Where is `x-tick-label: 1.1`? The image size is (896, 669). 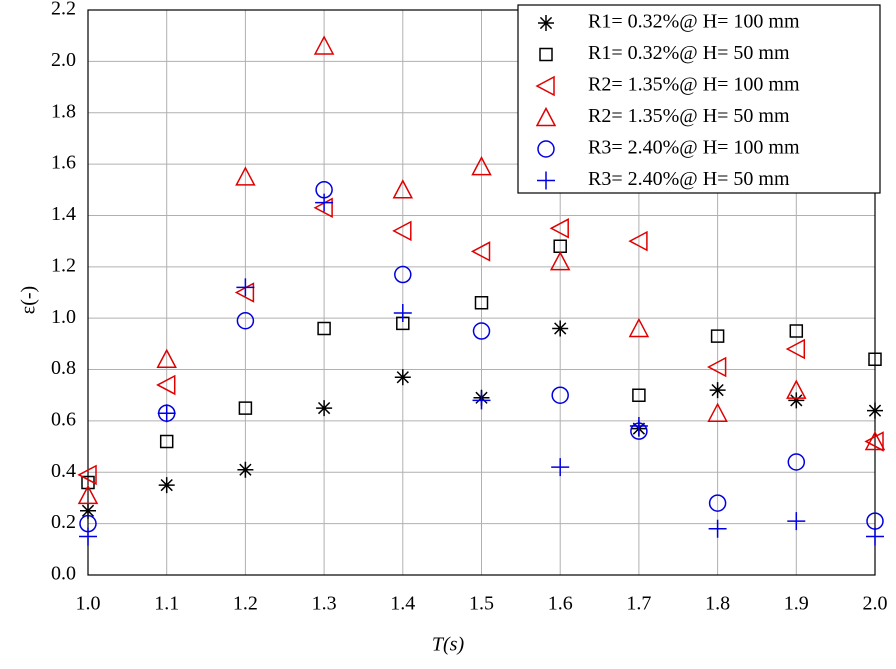 x-tick-label: 1.1 is located at coordinates (166, 604).